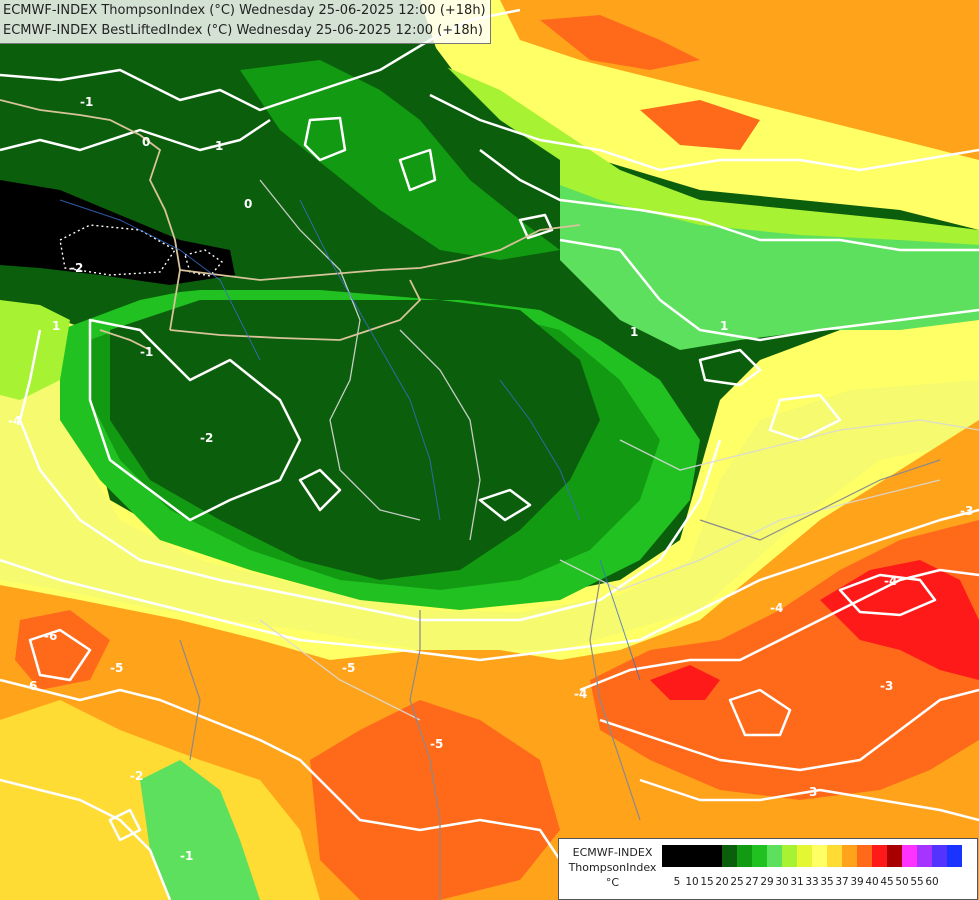 The image size is (979, 900). I want to click on legend-model: ECMWF-INDEX, so click(612, 852).